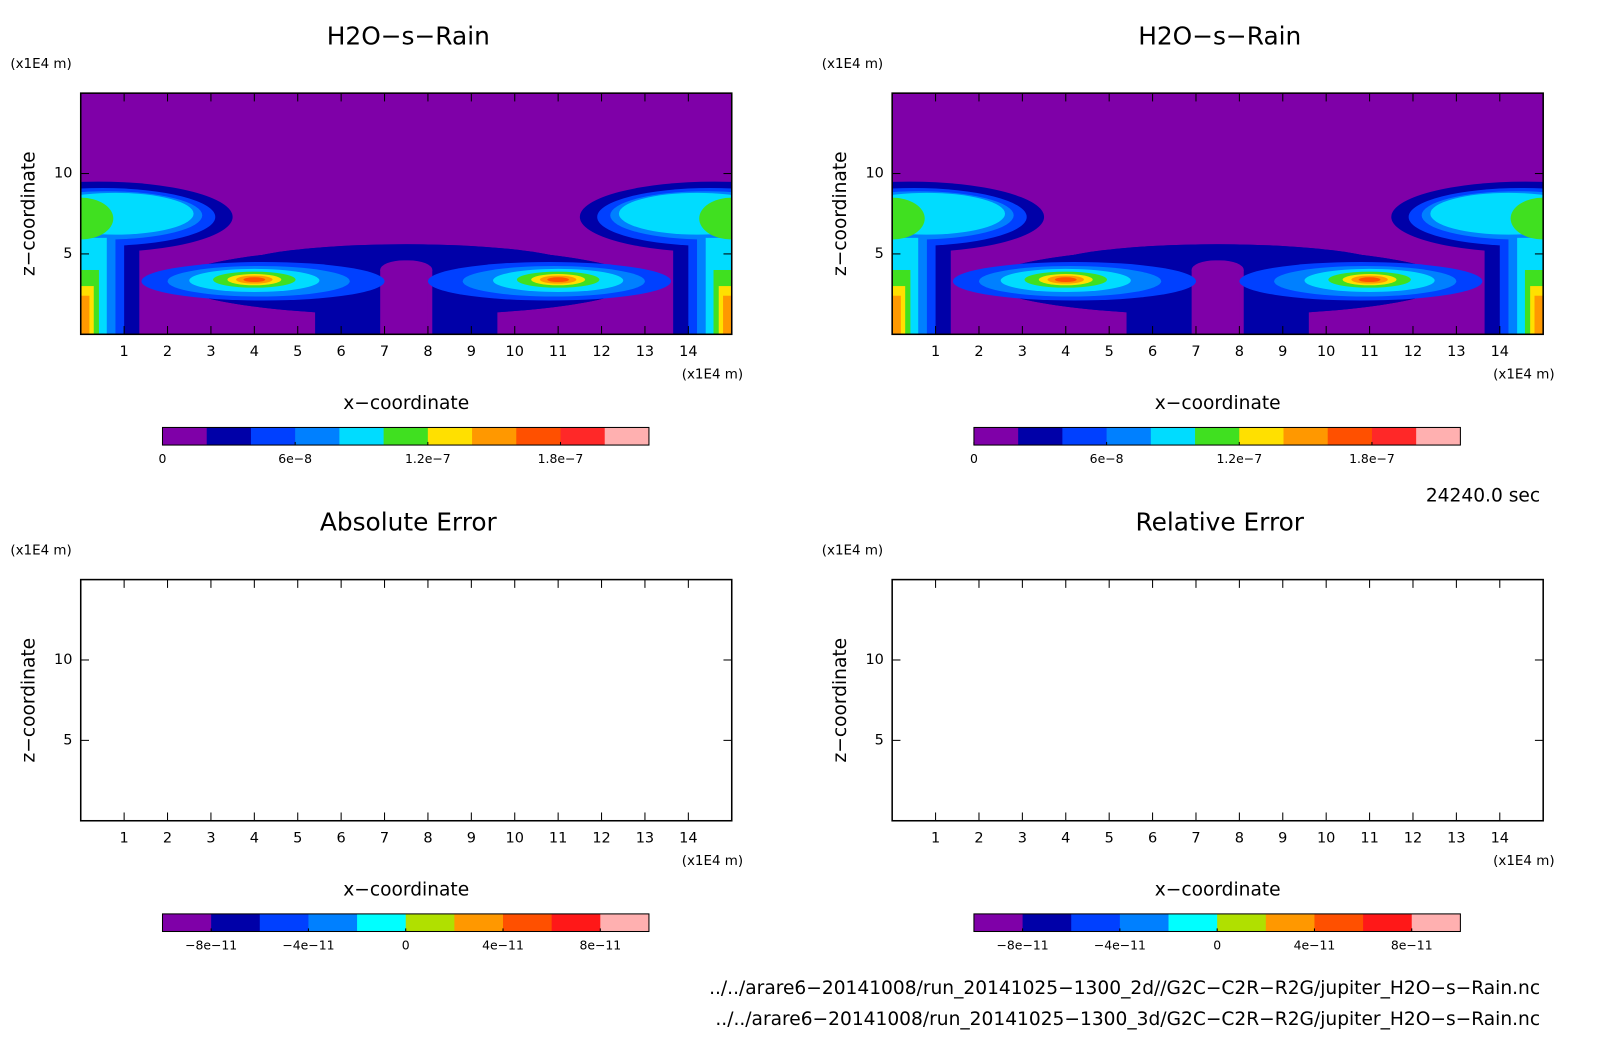 This screenshot has height=1054, width=1604. What do you see at coordinates (1483, 495) in the screenshot?
I see `time-label: 24240.0 sec` at bounding box center [1483, 495].